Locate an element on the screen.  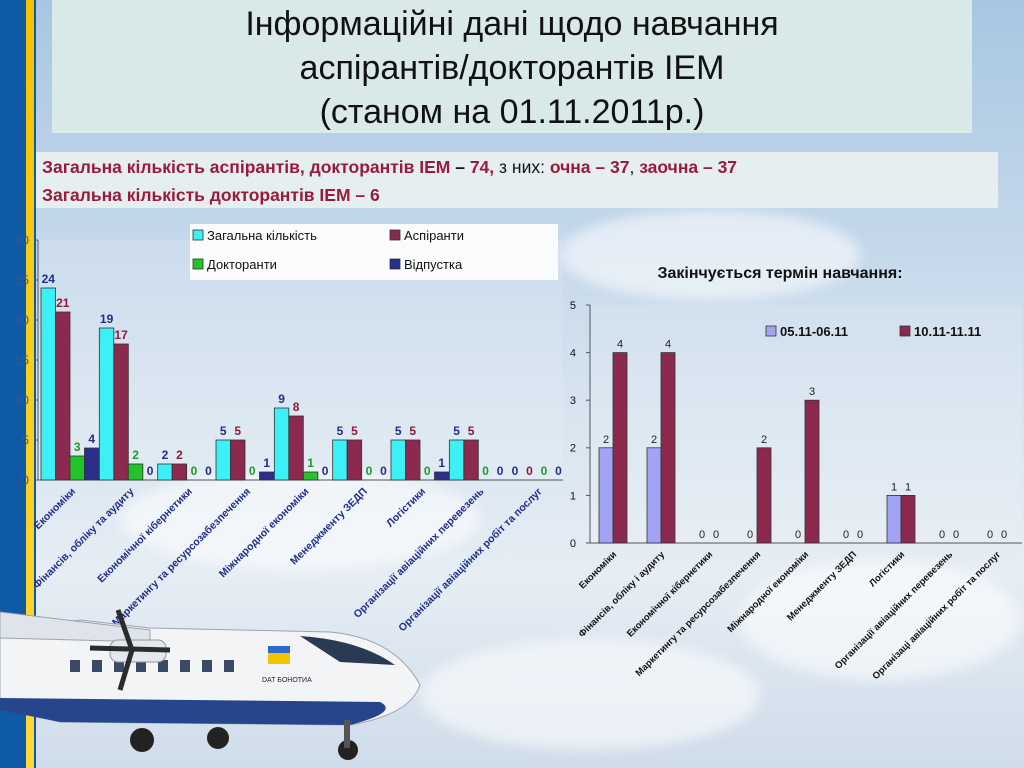
y-tick-label: 20 is located at coordinates (22, 320).